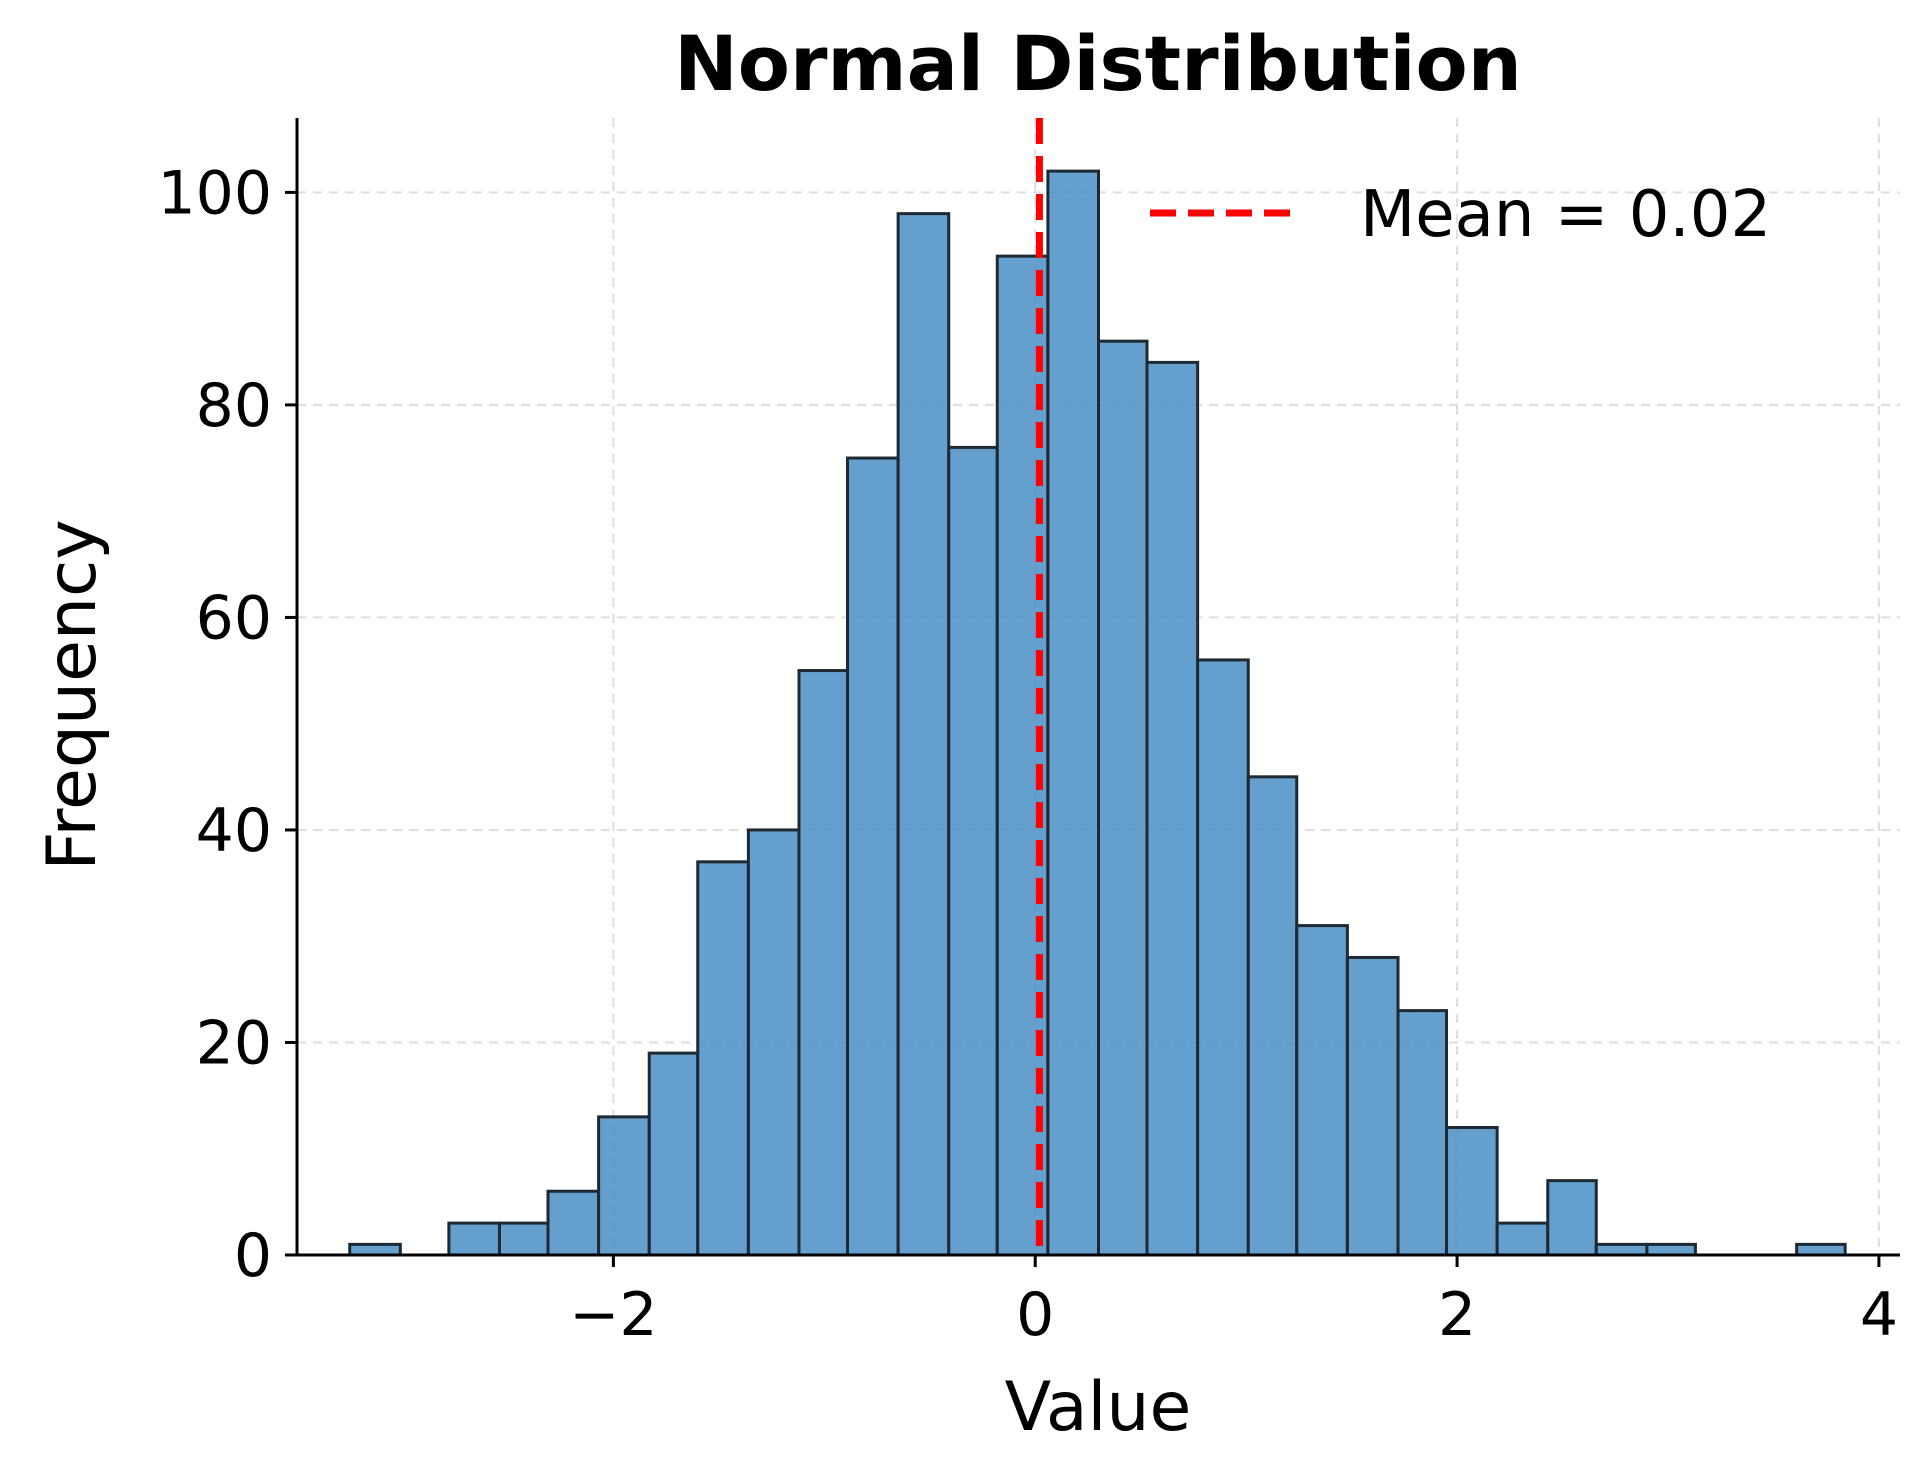 The width and height of the screenshot is (1920, 1475). Describe the element at coordinates (613, 1315) in the screenshot. I see `x-tick-label: −2` at that location.